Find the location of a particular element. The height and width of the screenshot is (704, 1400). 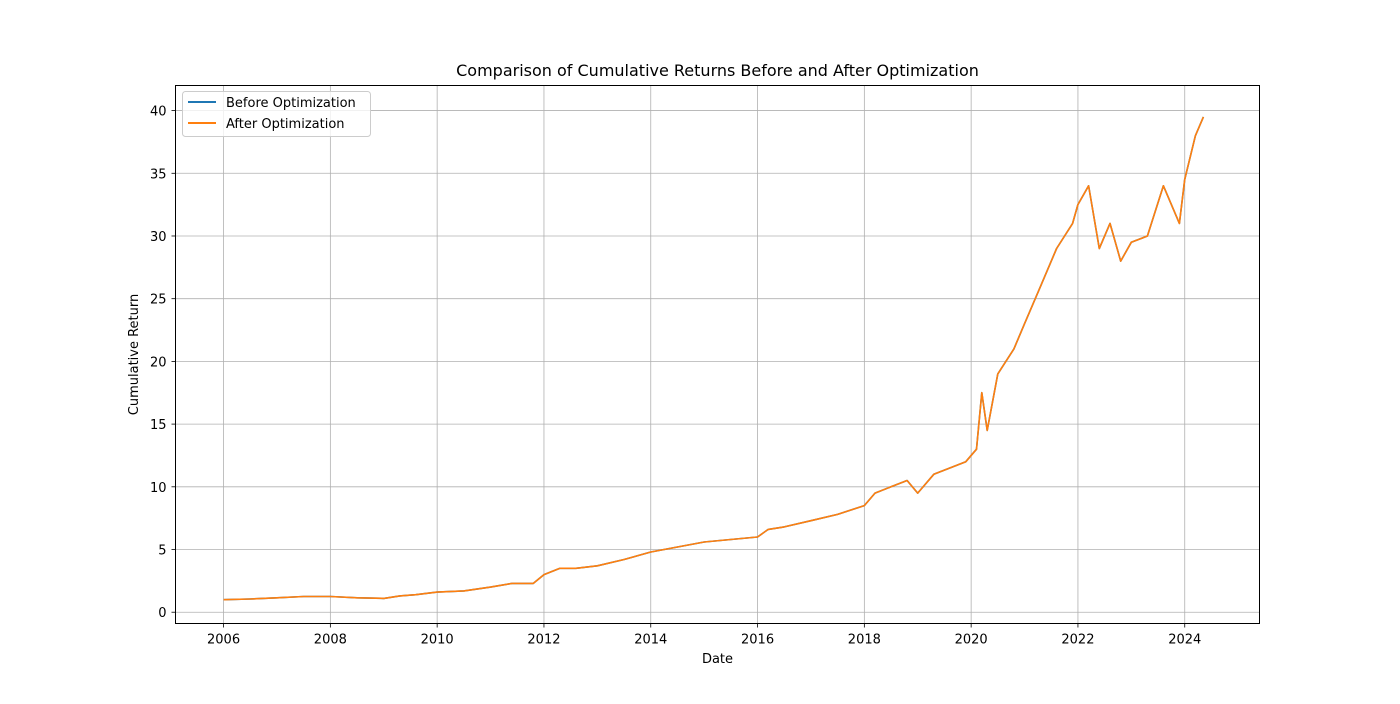

x-axis-label: Date is located at coordinates (717, 659).